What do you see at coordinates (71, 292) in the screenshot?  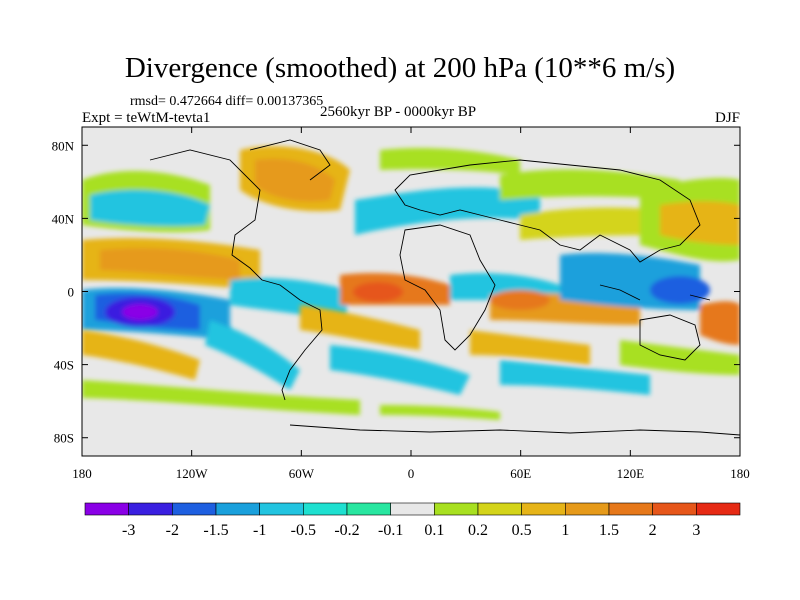 I see `y-tick-label: 0` at bounding box center [71, 292].